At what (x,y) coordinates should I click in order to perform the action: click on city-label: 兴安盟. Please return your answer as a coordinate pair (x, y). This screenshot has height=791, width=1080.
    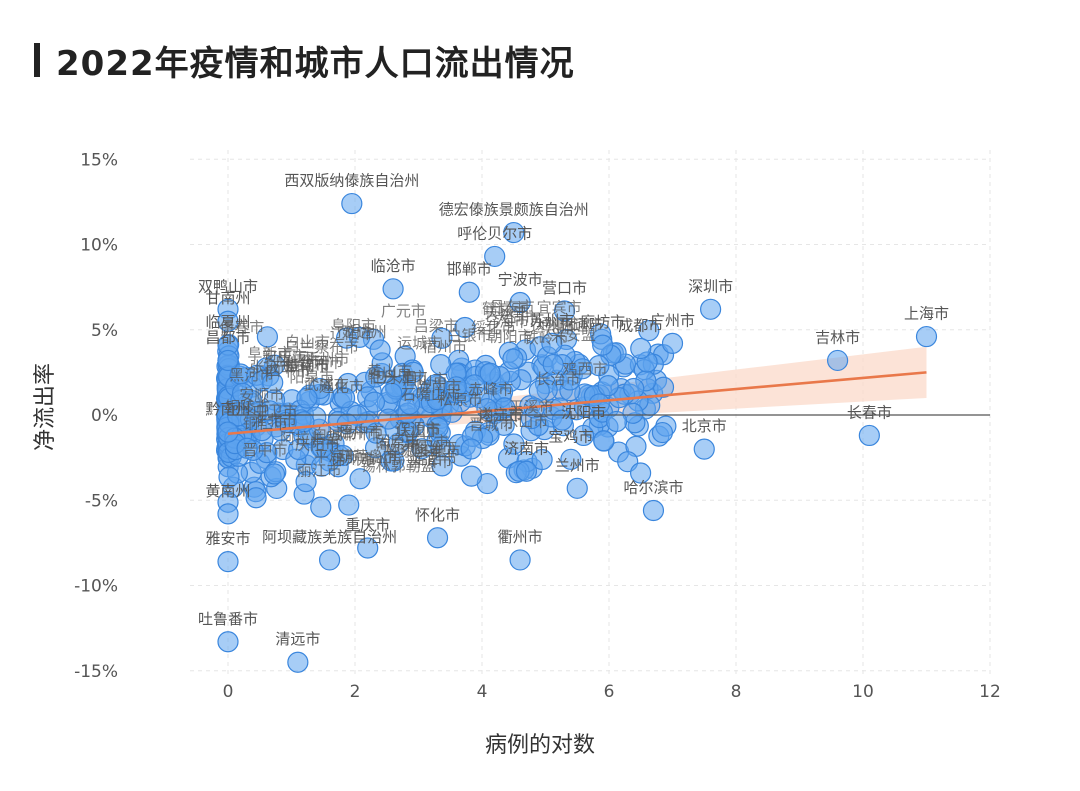
    Looking at the image, I should click on (573, 335).